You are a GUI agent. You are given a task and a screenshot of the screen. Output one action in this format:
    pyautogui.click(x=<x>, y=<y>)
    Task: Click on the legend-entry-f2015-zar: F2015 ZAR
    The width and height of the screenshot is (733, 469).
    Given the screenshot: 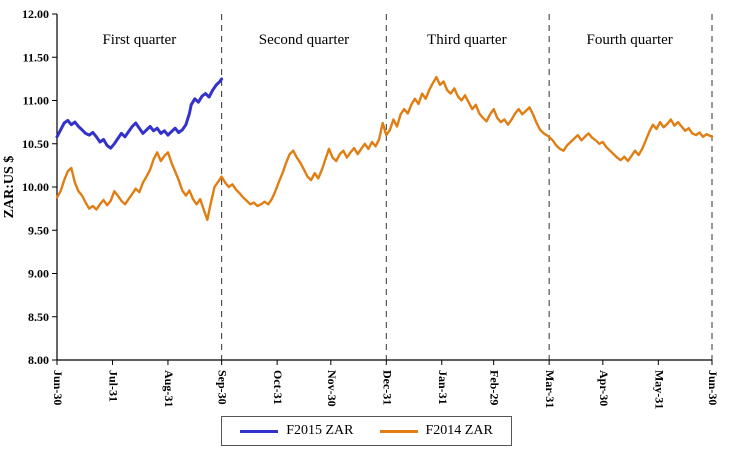 What is the action you would take?
    pyautogui.click(x=297, y=431)
    